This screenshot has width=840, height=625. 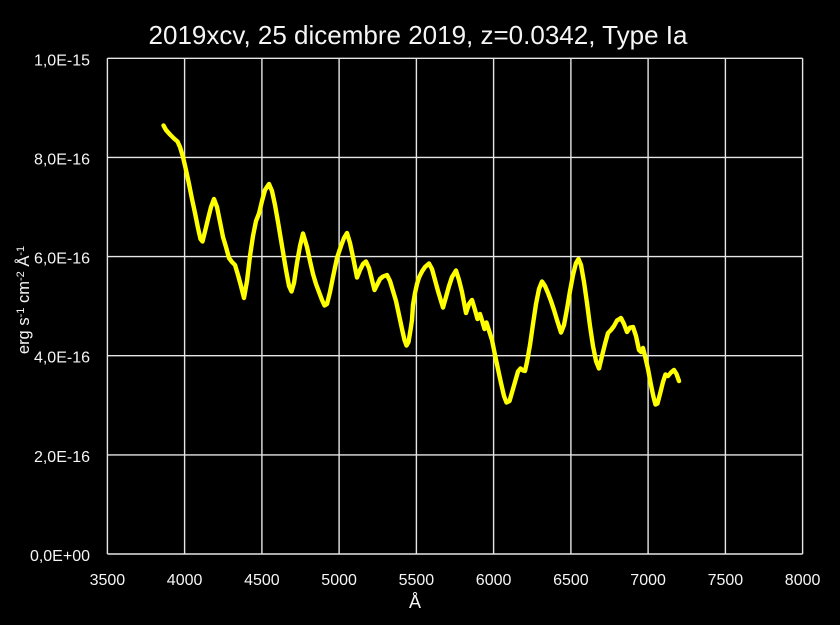 I want to click on svg-text: 4000, so click(x=185, y=580).